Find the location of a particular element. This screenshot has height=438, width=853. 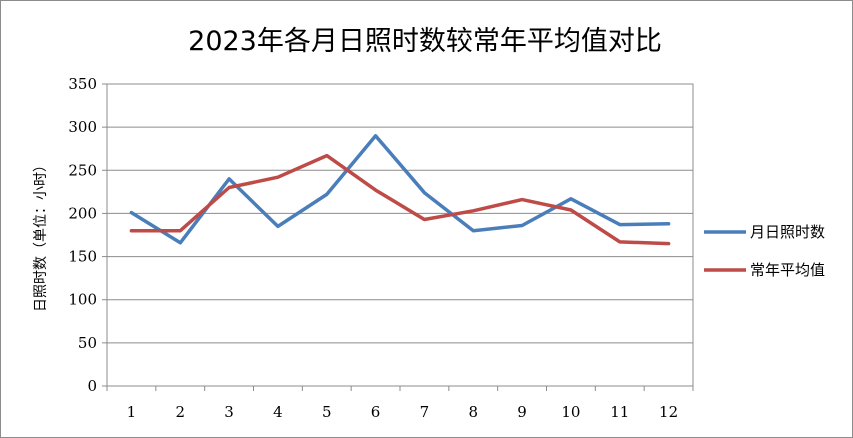

chart-title: 2023年各月日照时数较常年平均值对比 is located at coordinates (425, 41).